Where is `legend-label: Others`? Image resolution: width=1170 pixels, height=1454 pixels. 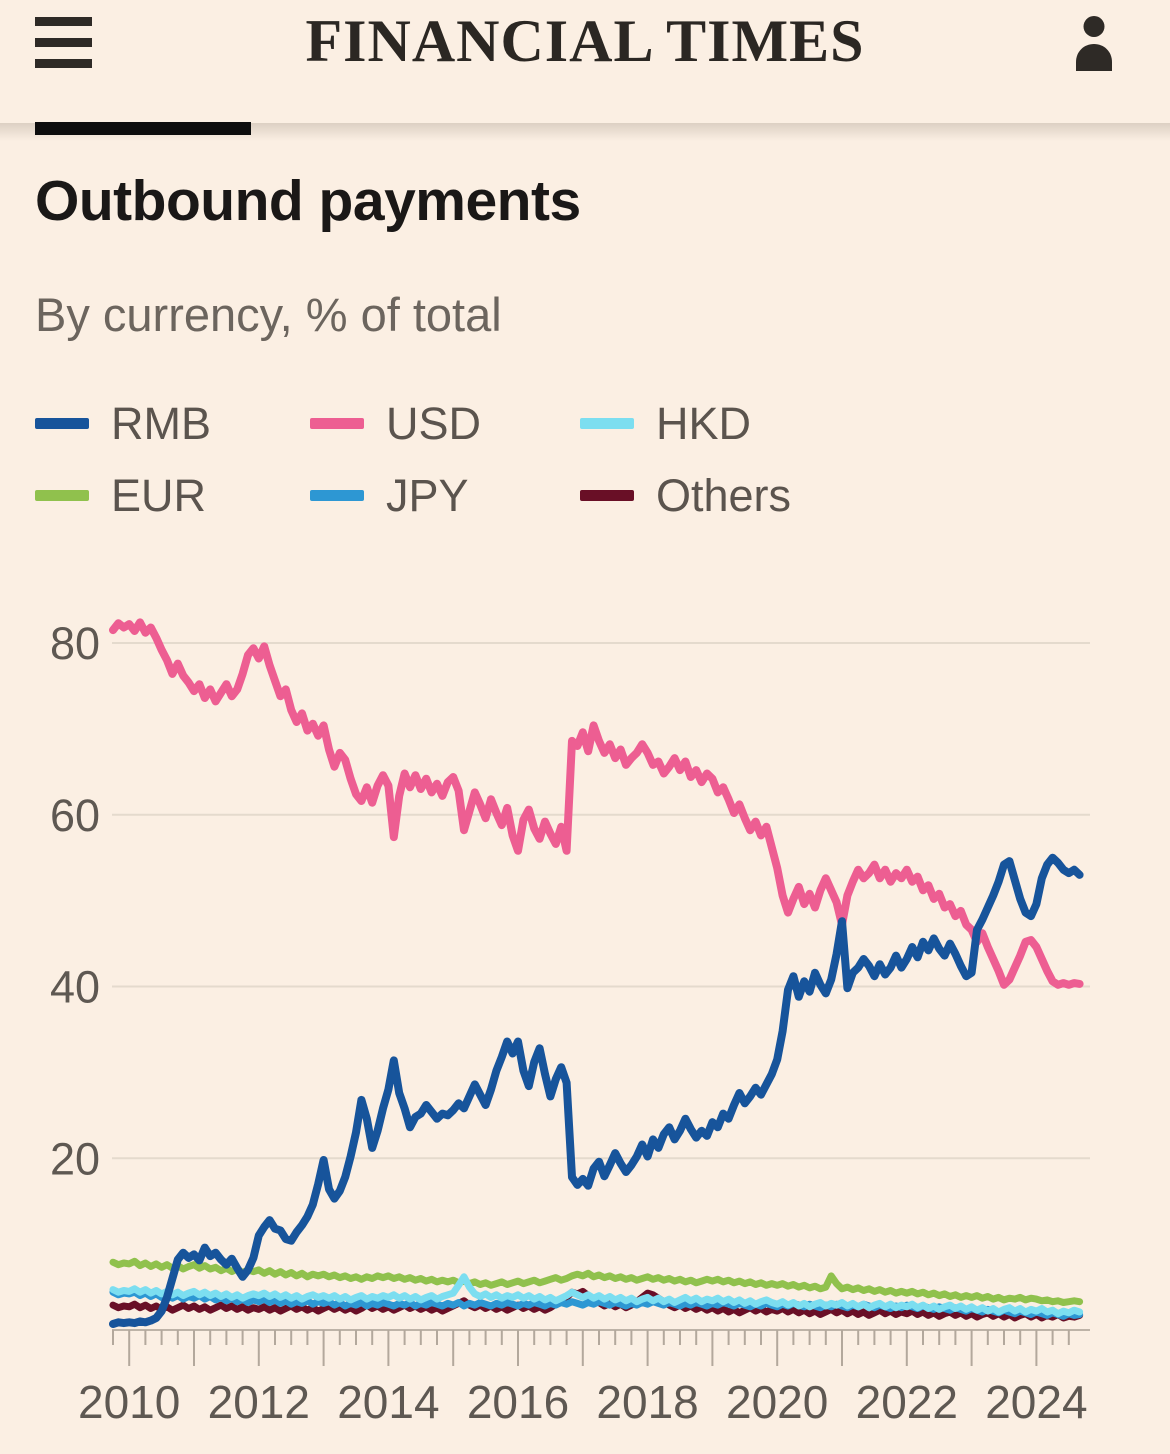
legend-label: Others is located at coordinates (724, 495).